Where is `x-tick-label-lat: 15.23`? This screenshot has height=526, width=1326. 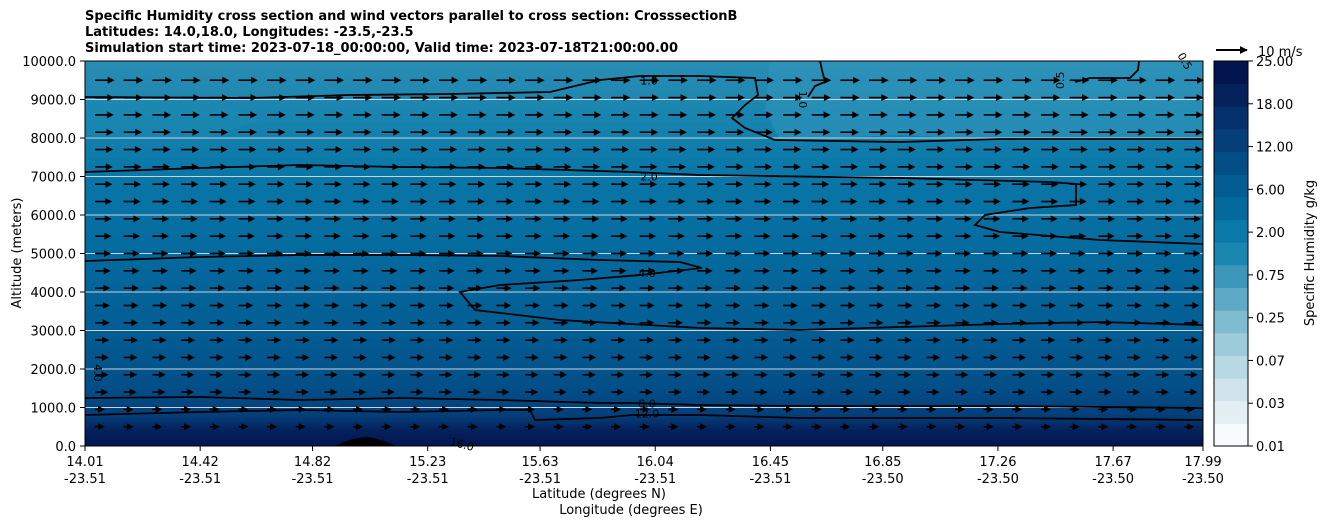 x-tick-label-lat: 15.23 is located at coordinates (427, 462).